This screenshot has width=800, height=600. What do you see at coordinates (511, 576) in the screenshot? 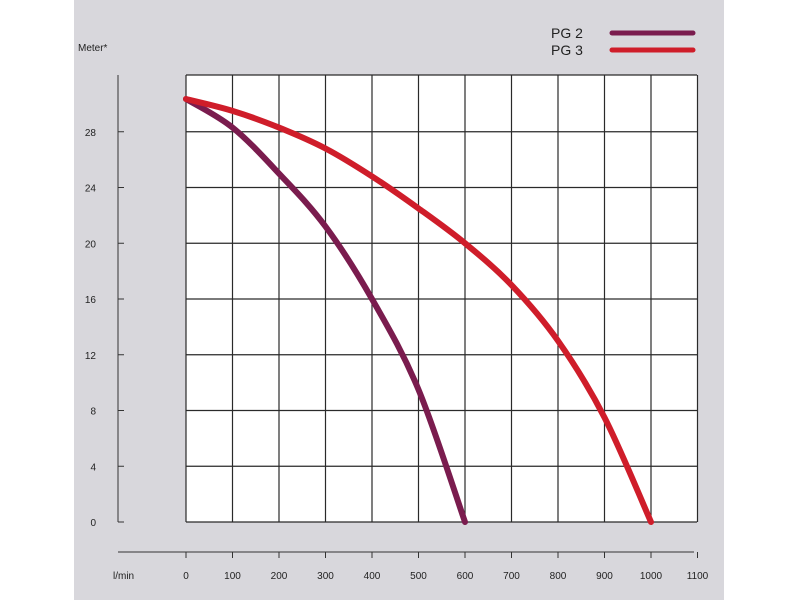
I see `x-tick-label: 700` at bounding box center [511, 576].